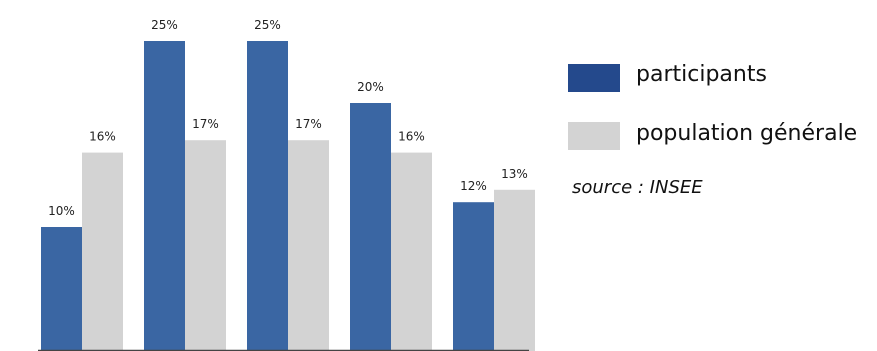 This screenshot has height=351, width=877. Describe the element at coordinates (701, 74) in the screenshot. I see `legend-label-participants: participants` at that location.